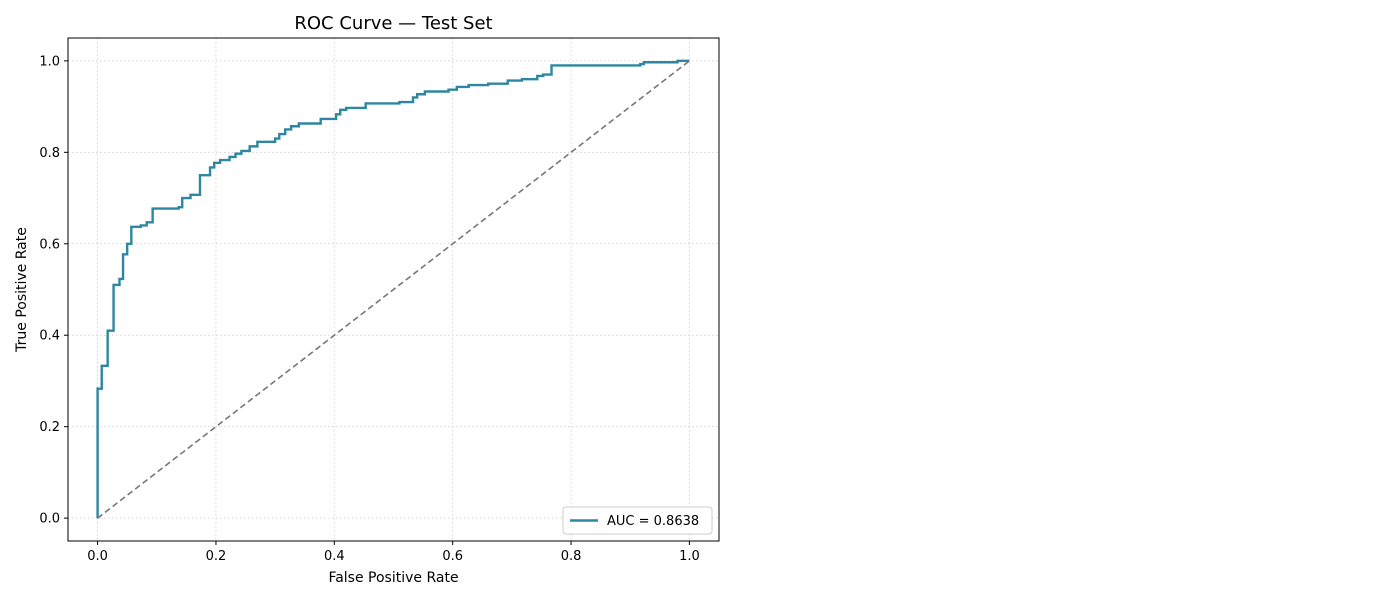 The height and width of the screenshot is (600, 1400). I want to click on y-tick-label: 0.0, so click(49, 519).